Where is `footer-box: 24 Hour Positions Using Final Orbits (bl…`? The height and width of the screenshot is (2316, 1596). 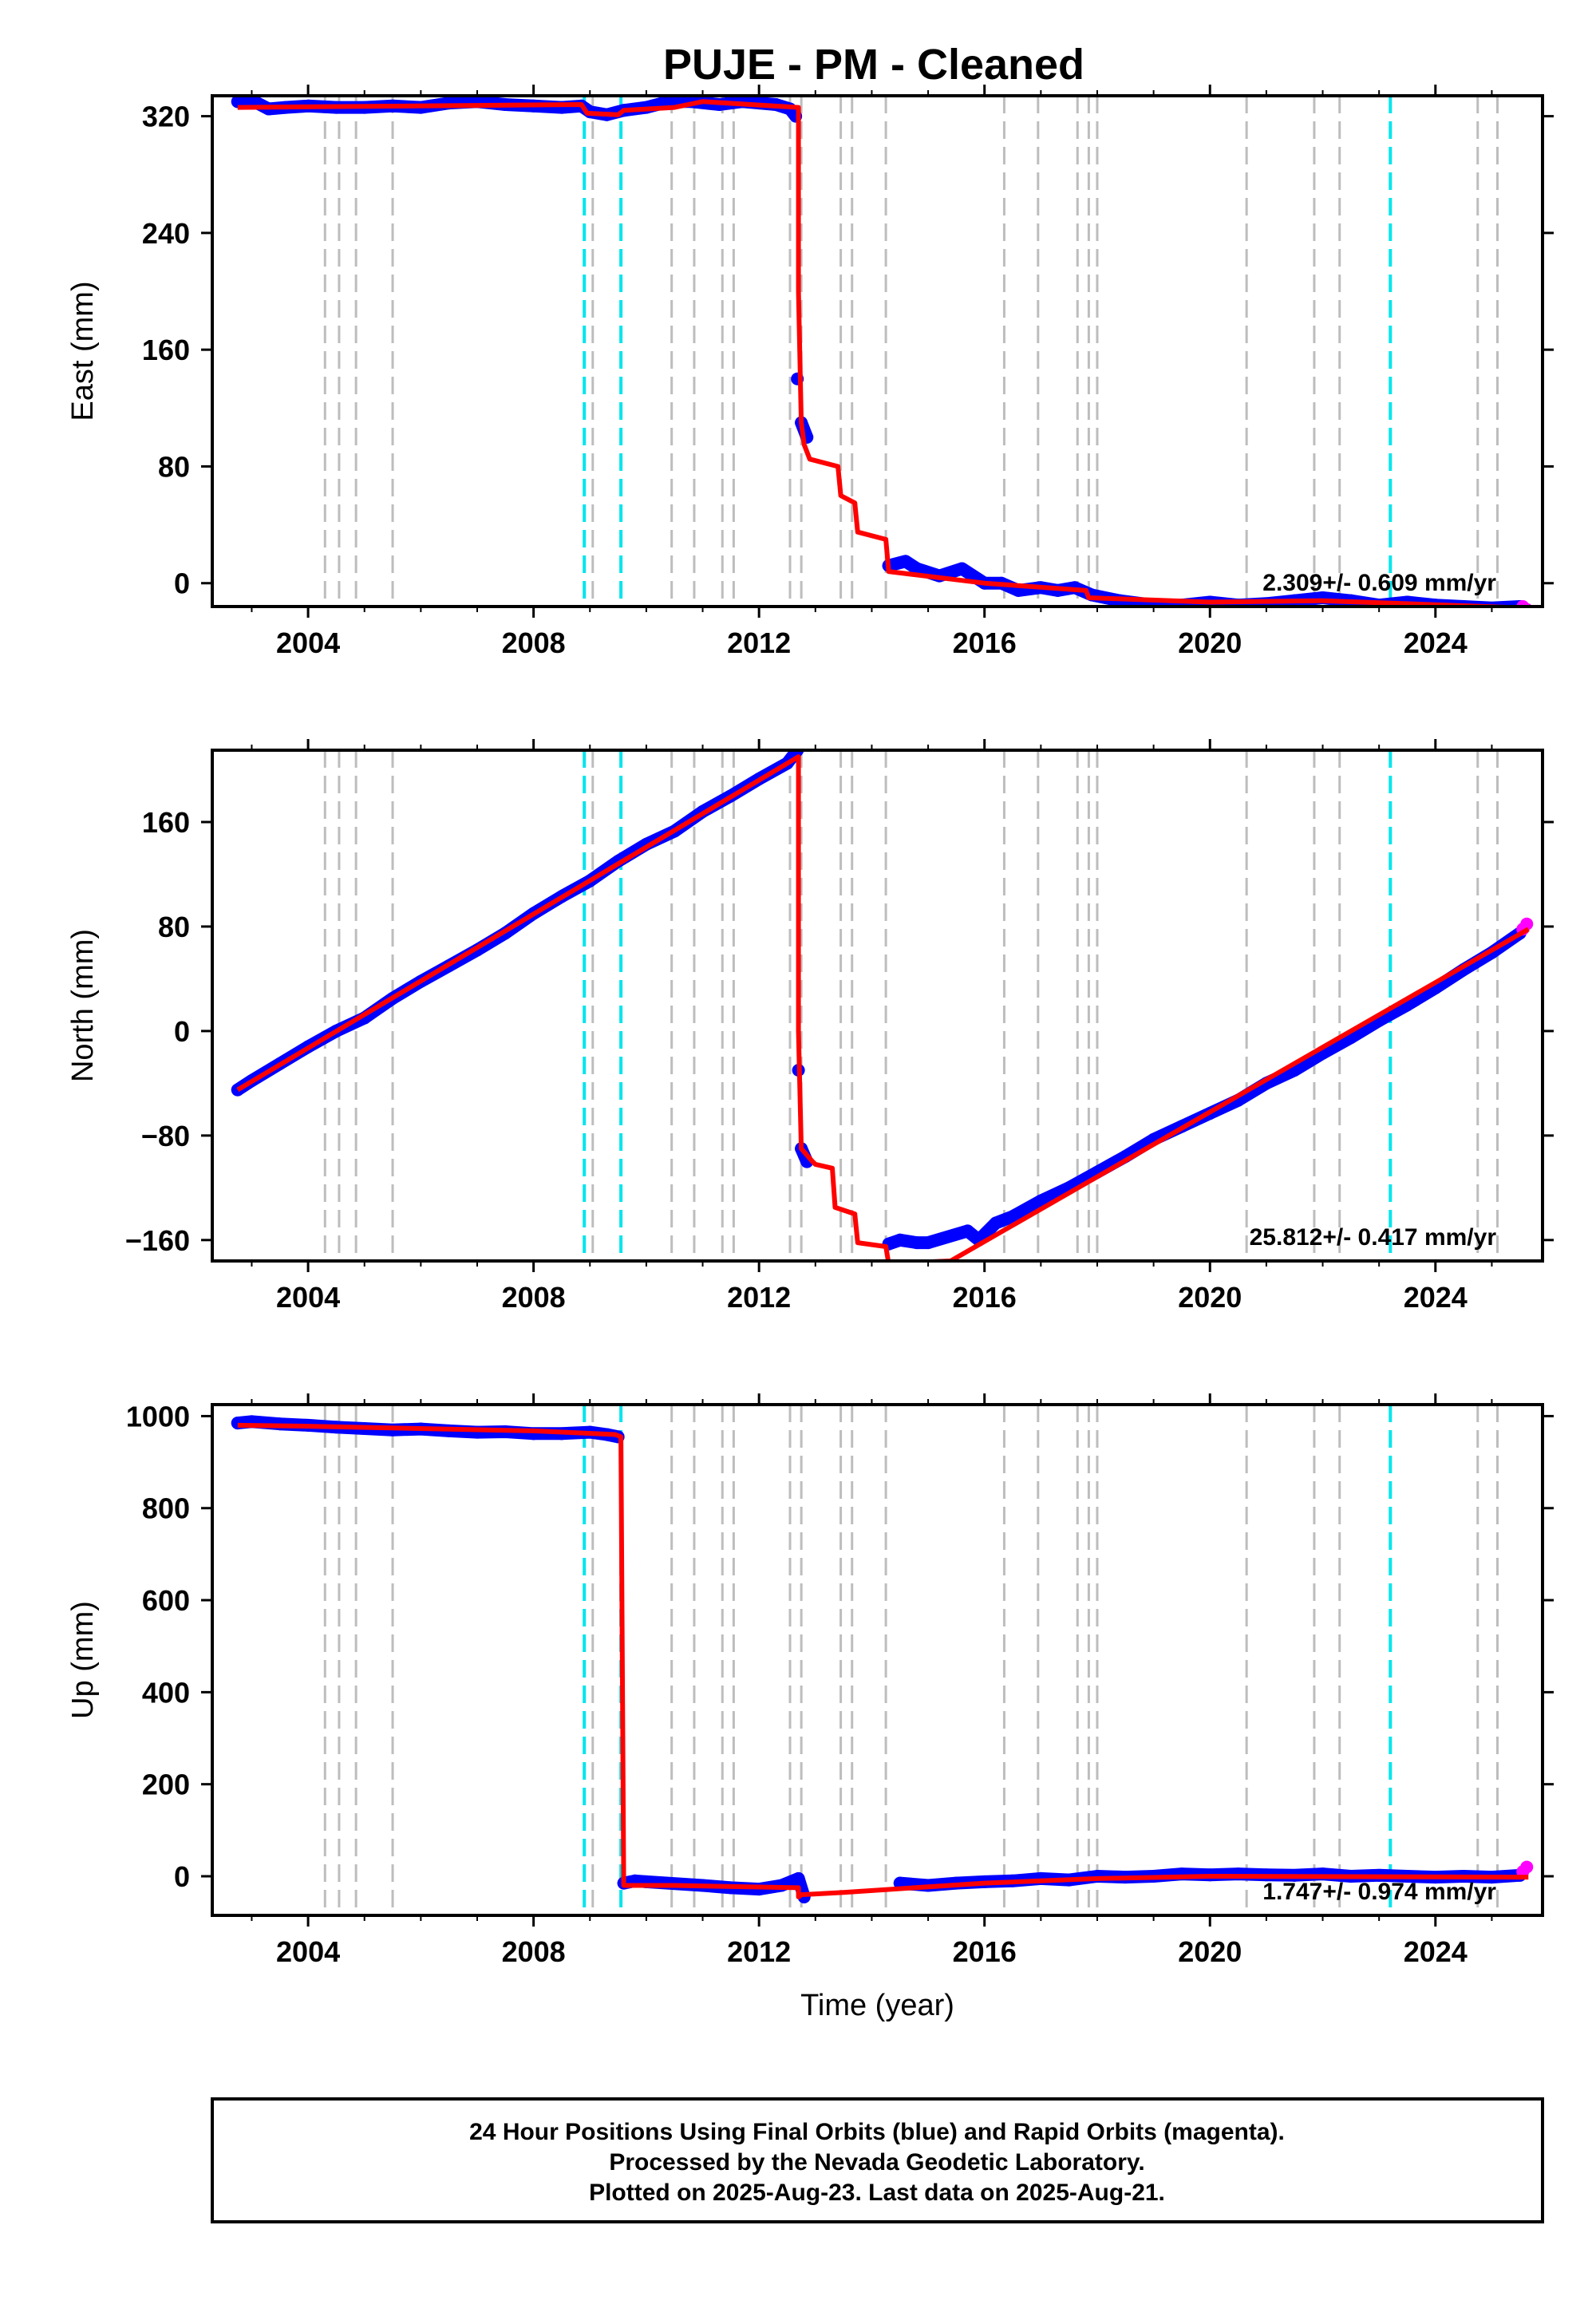
footer-box: 24 Hour Positions Using Final Orbits (bl… is located at coordinates (878, 2160).